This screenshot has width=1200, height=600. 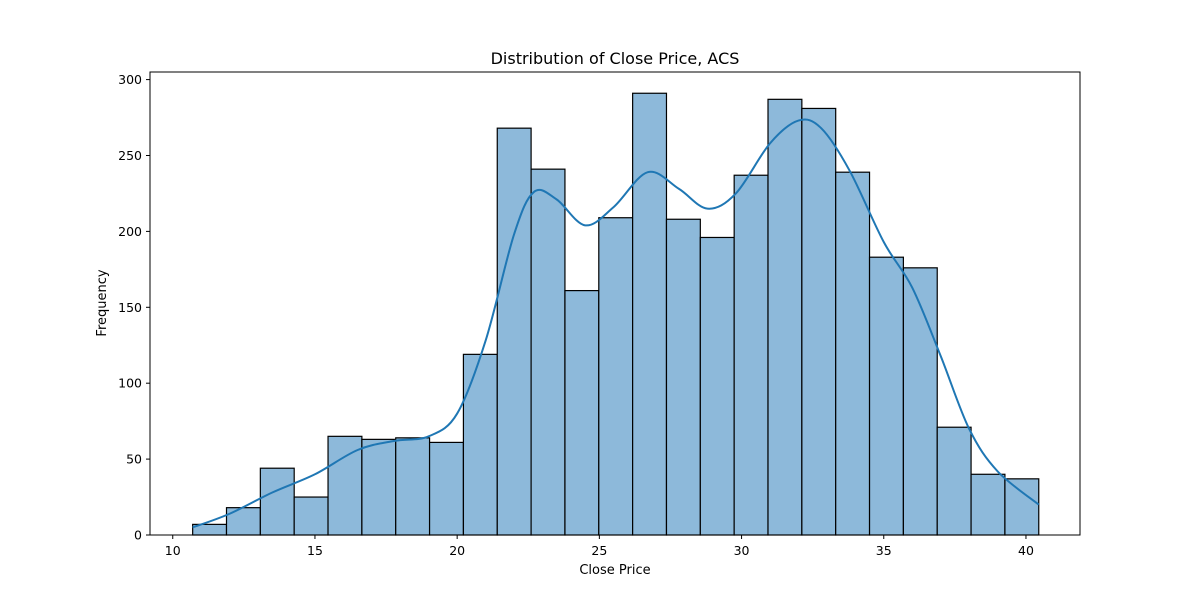 What do you see at coordinates (138, 535) in the screenshot?
I see `y-tick-label: 0` at bounding box center [138, 535].